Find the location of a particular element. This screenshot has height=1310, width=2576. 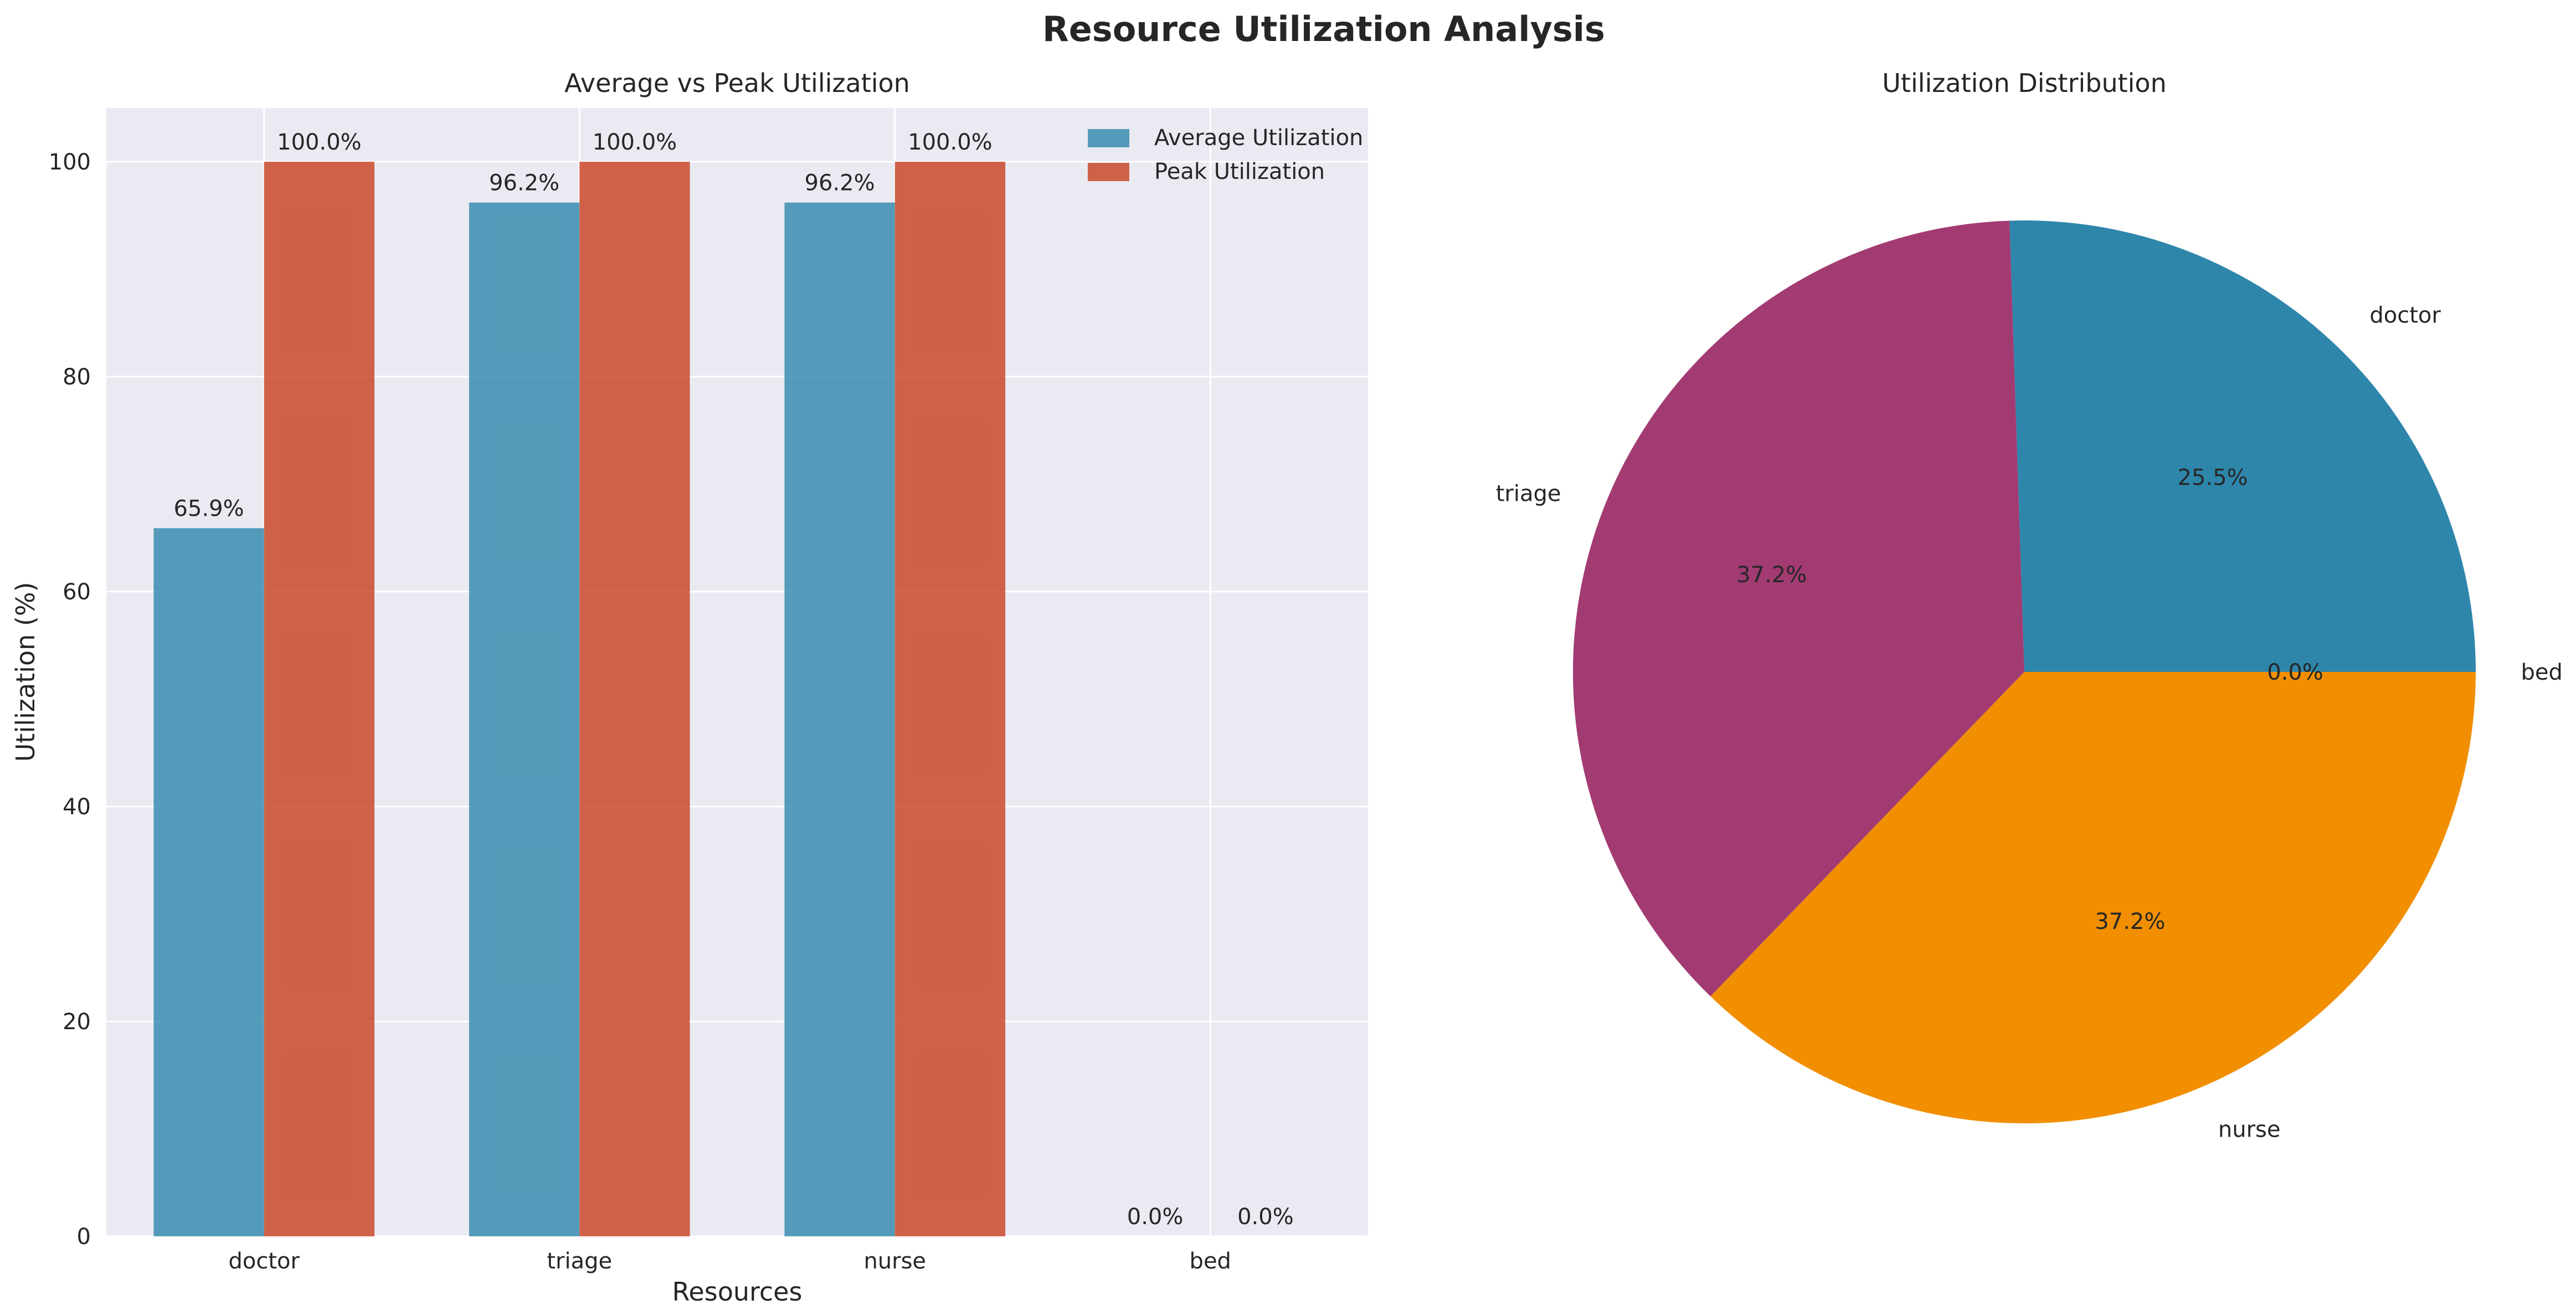

pie-percent-label: 25.5% is located at coordinates (2212, 478).